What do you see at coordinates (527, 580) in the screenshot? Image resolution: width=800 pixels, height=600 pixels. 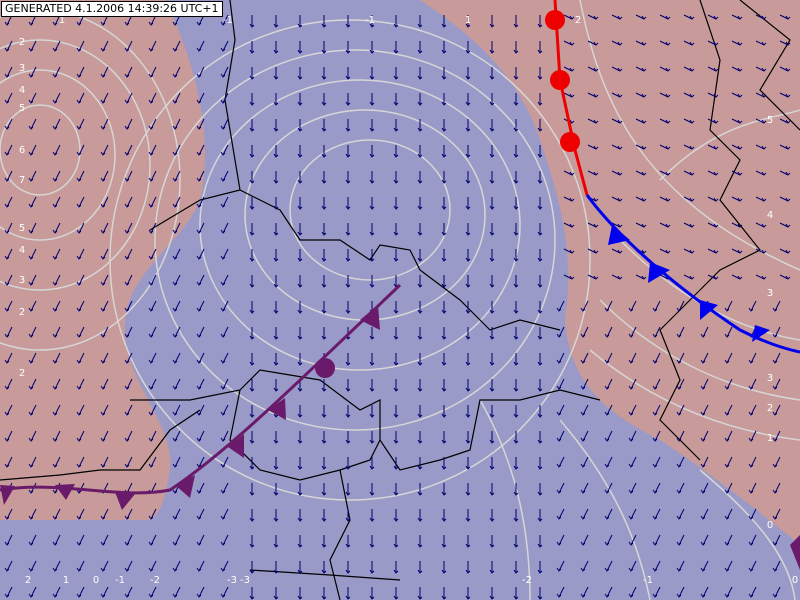 I see `isobar-label: -2` at bounding box center [527, 580].